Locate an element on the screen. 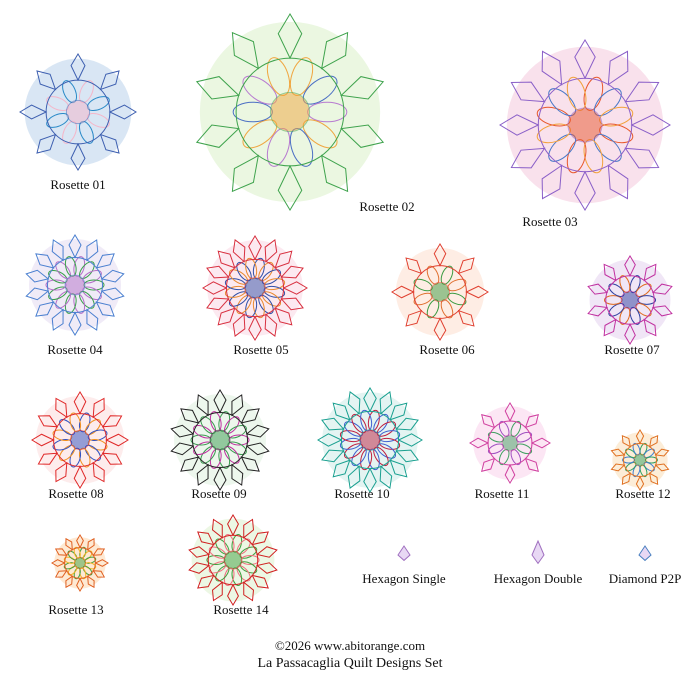 The image size is (700, 700). design-label: Rosette 06 is located at coordinates (447, 349).